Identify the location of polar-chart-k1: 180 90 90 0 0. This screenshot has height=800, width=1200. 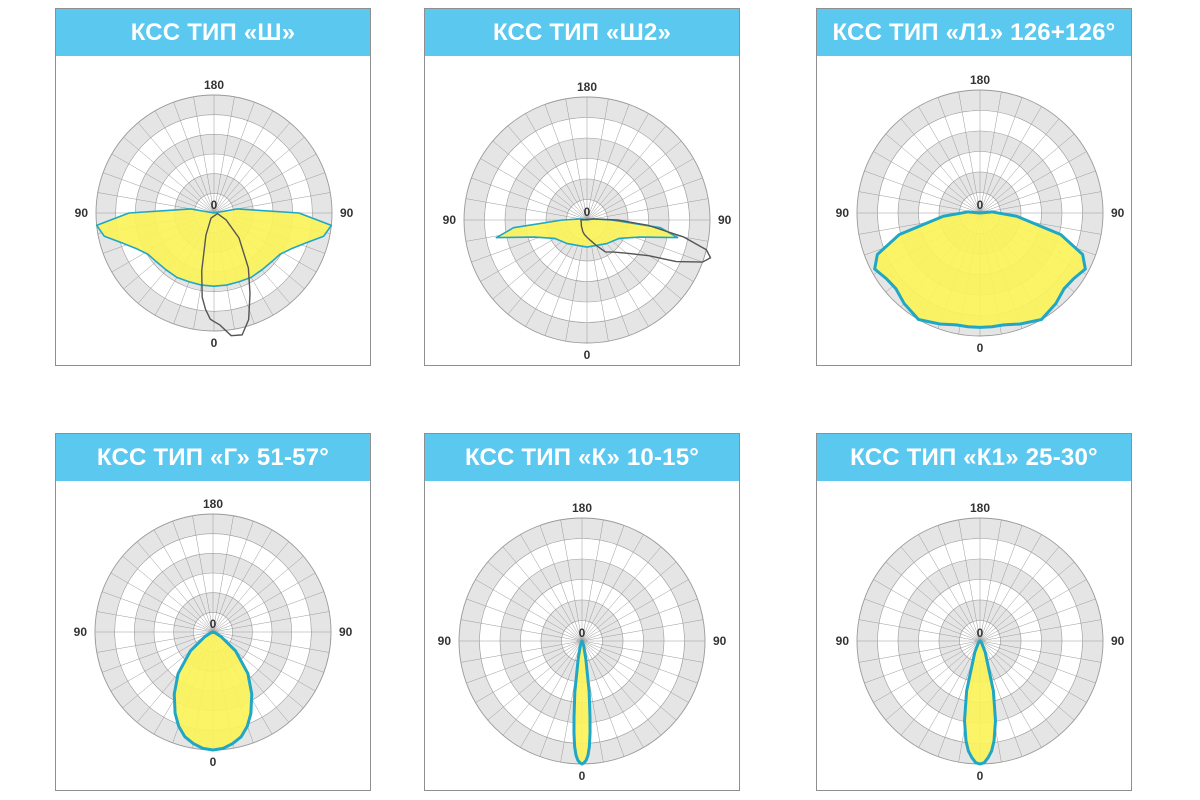
(980, 642).